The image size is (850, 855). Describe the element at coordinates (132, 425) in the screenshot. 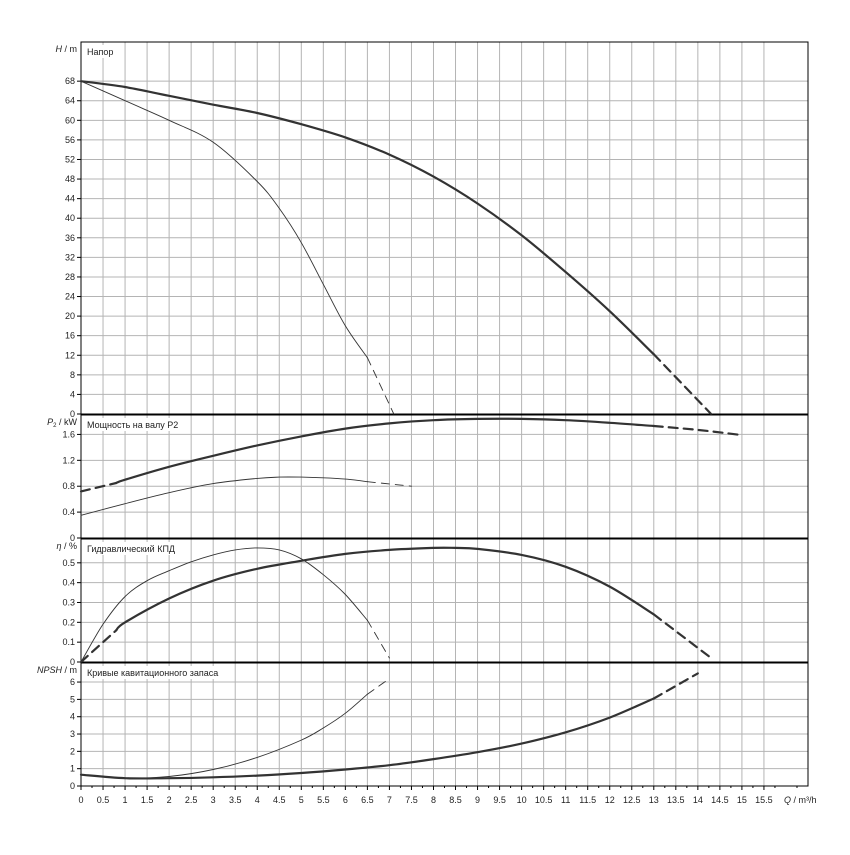

I see `panel-title: Мощность на валу P2` at that location.